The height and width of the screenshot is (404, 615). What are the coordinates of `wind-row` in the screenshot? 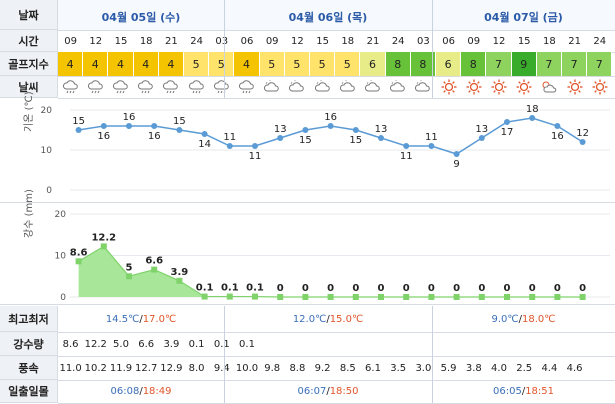 It's located at (336, 368).